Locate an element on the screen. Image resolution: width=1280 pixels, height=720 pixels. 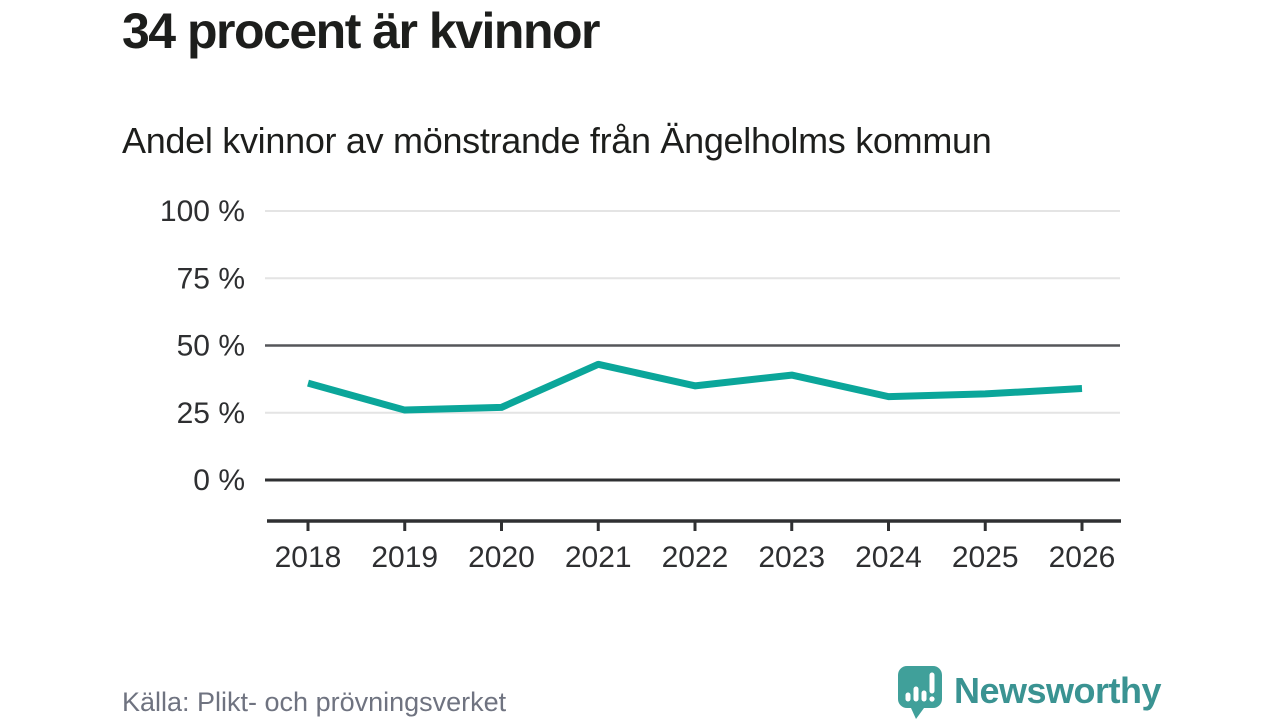
source-note: Källa: Plikt- och prövningsverket is located at coordinates (314, 702).